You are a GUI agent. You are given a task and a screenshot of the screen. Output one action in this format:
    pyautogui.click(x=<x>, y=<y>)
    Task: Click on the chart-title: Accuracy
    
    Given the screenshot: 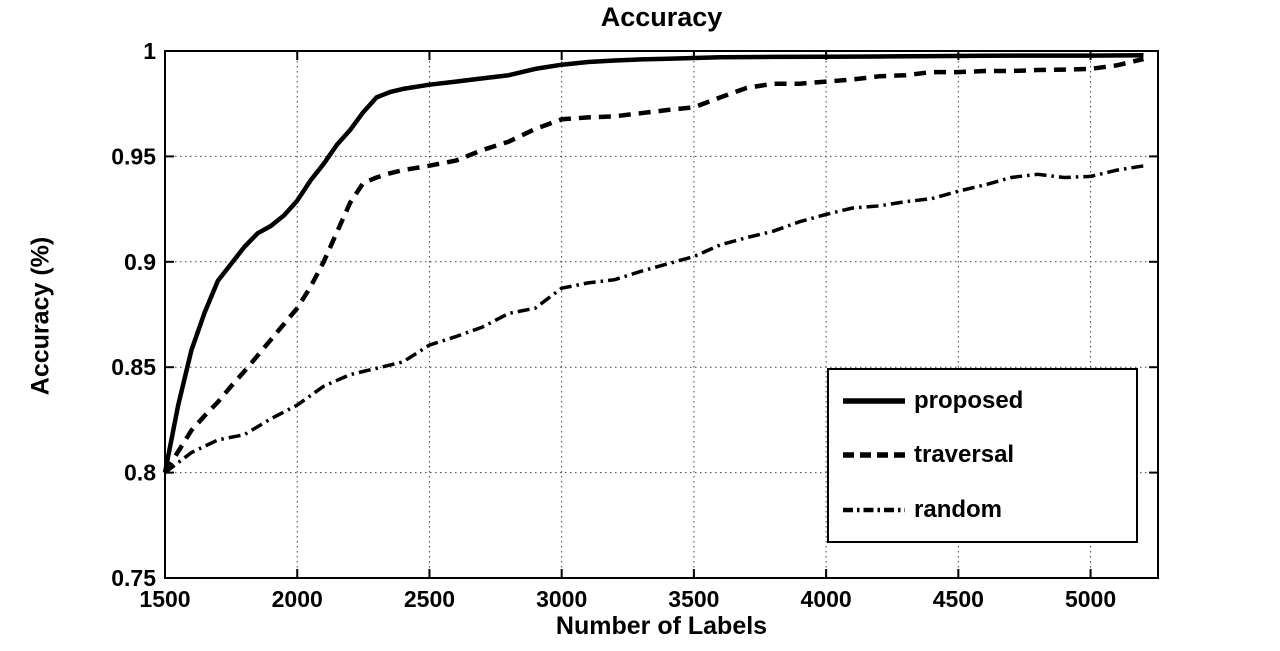 What is the action you would take?
    pyautogui.click(x=661, y=17)
    